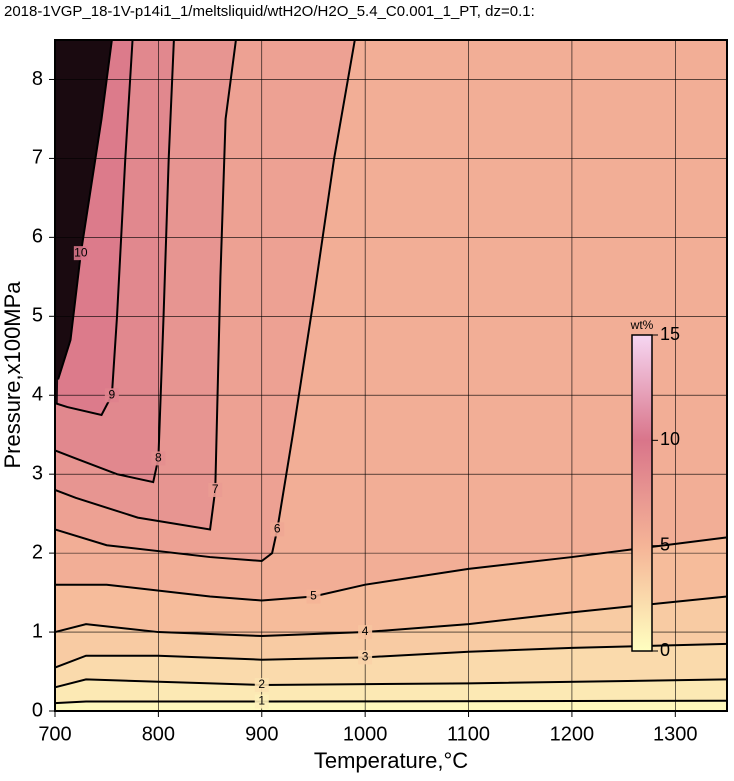 Image resolution: width=734 pixels, height=781 pixels. I want to click on colorbar-tick-label: 5, so click(665, 544).